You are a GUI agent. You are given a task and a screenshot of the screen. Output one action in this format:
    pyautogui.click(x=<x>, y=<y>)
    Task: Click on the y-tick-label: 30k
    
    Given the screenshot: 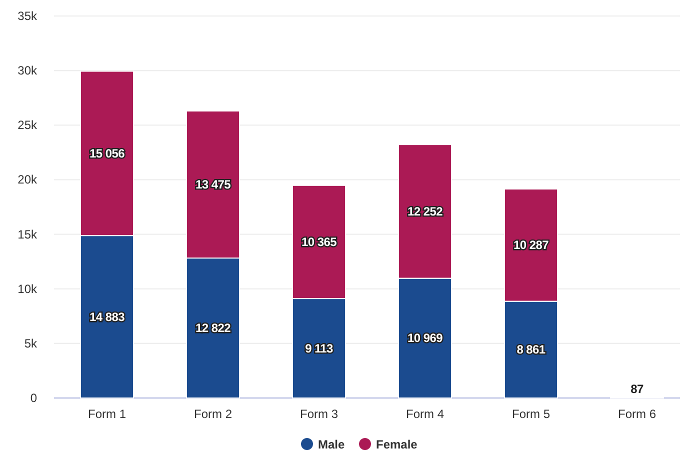 What is the action you would take?
    pyautogui.click(x=28, y=71)
    